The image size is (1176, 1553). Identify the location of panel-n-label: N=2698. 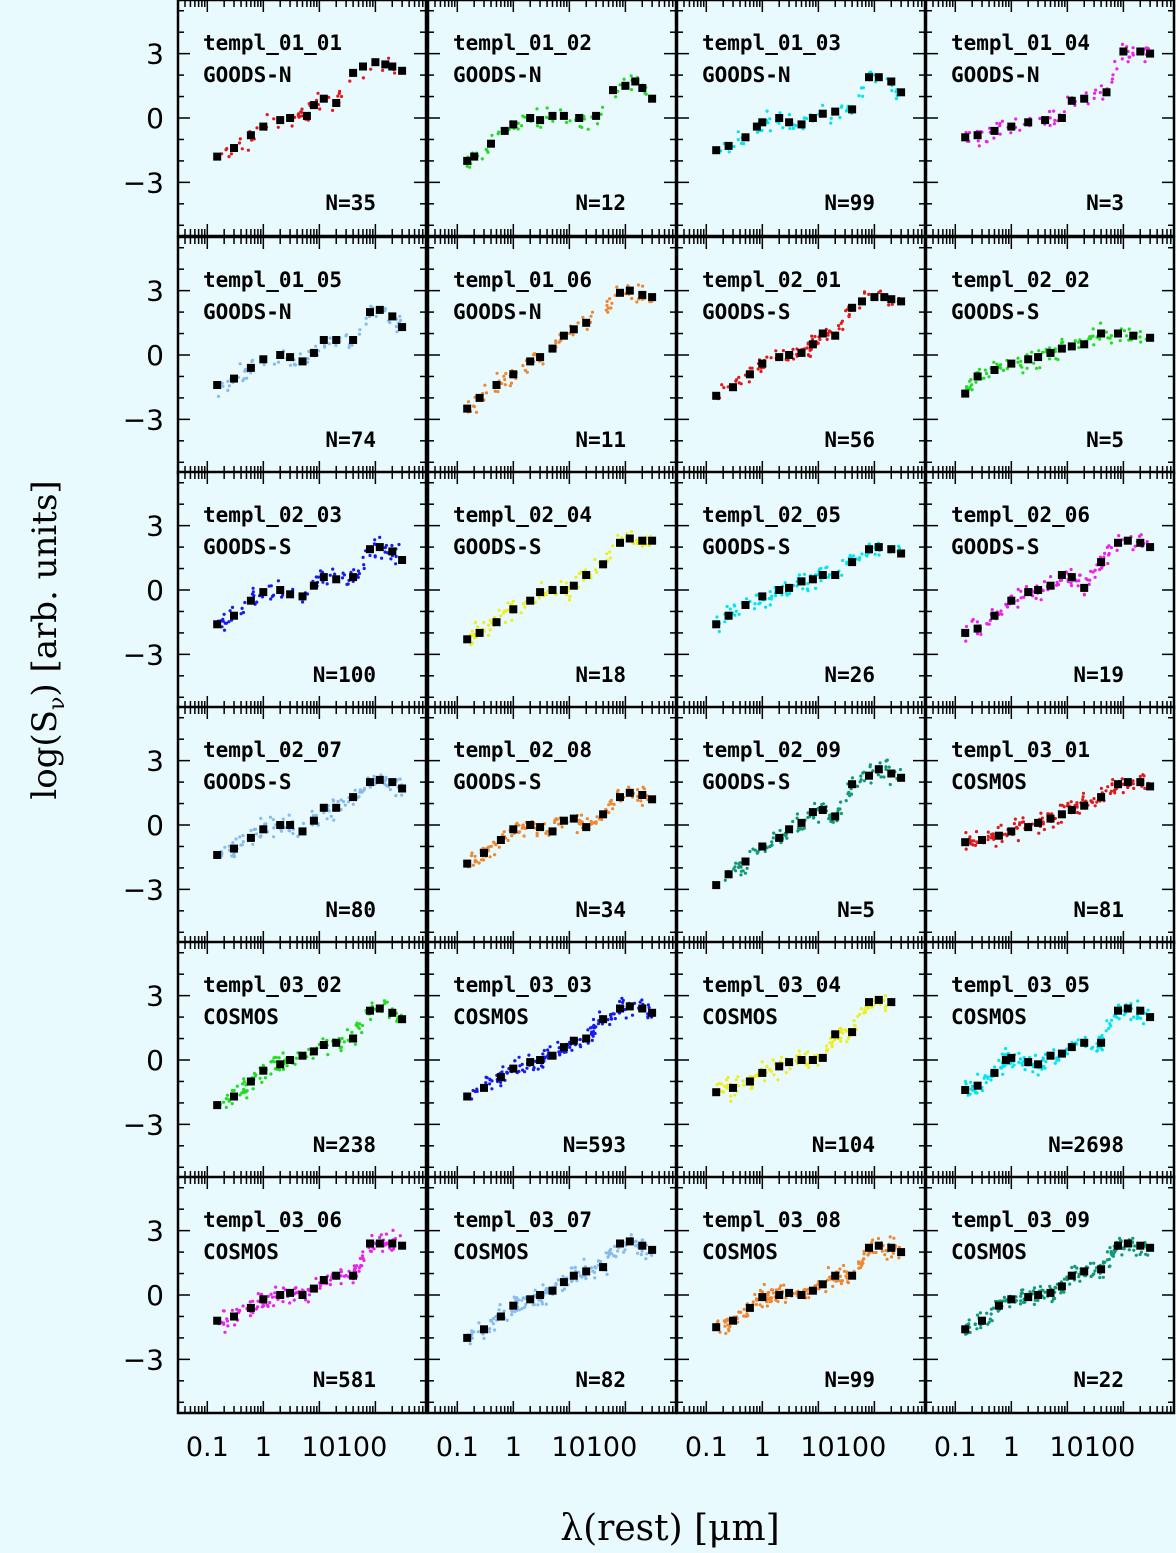
(1086, 1145).